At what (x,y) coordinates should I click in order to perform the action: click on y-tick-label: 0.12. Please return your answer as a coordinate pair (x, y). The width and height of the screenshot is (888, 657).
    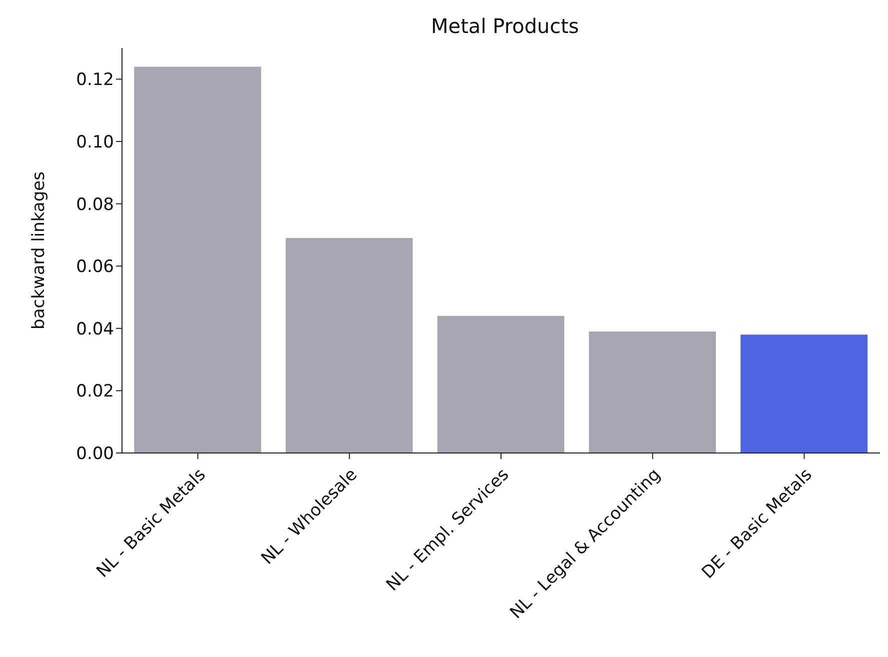
    Looking at the image, I should click on (95, 80).